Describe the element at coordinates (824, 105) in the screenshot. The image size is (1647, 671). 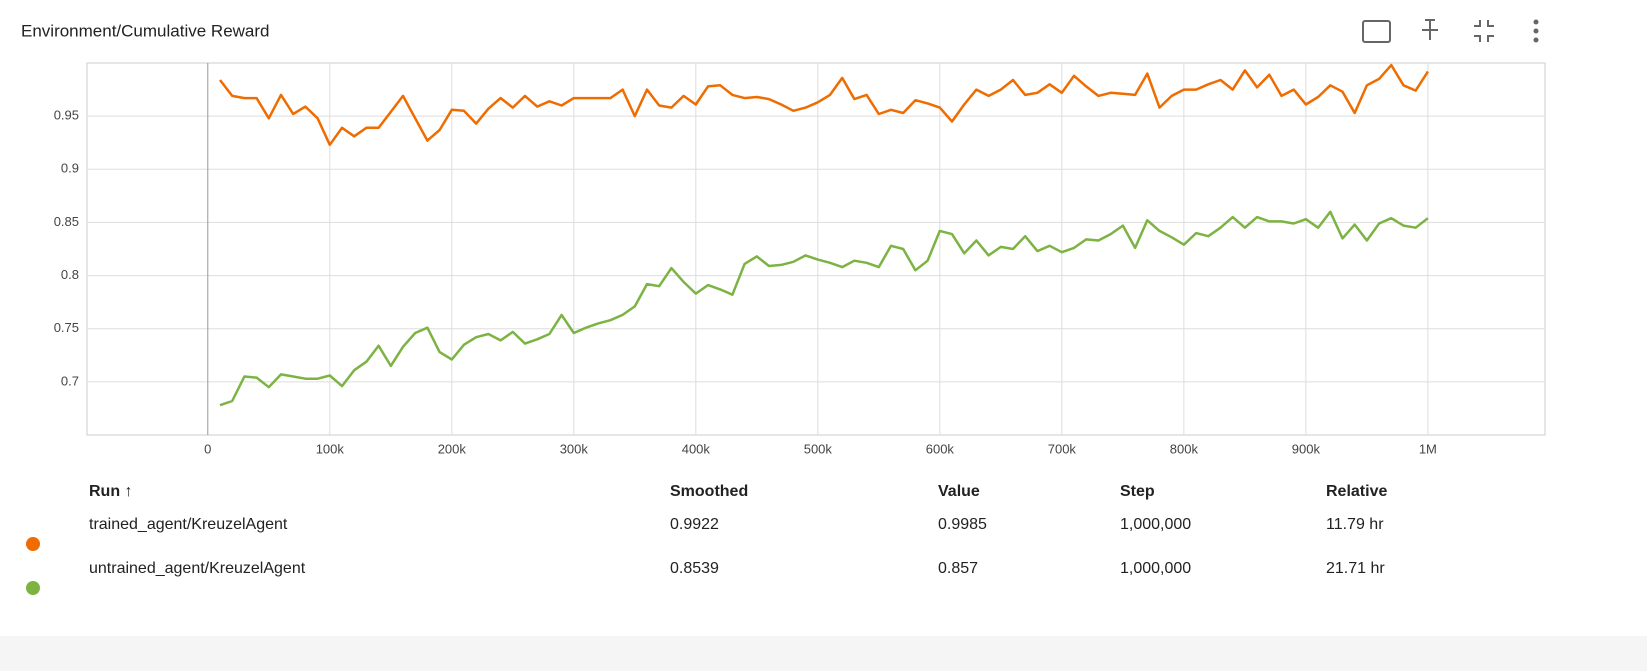
I see `series-line` at that location.